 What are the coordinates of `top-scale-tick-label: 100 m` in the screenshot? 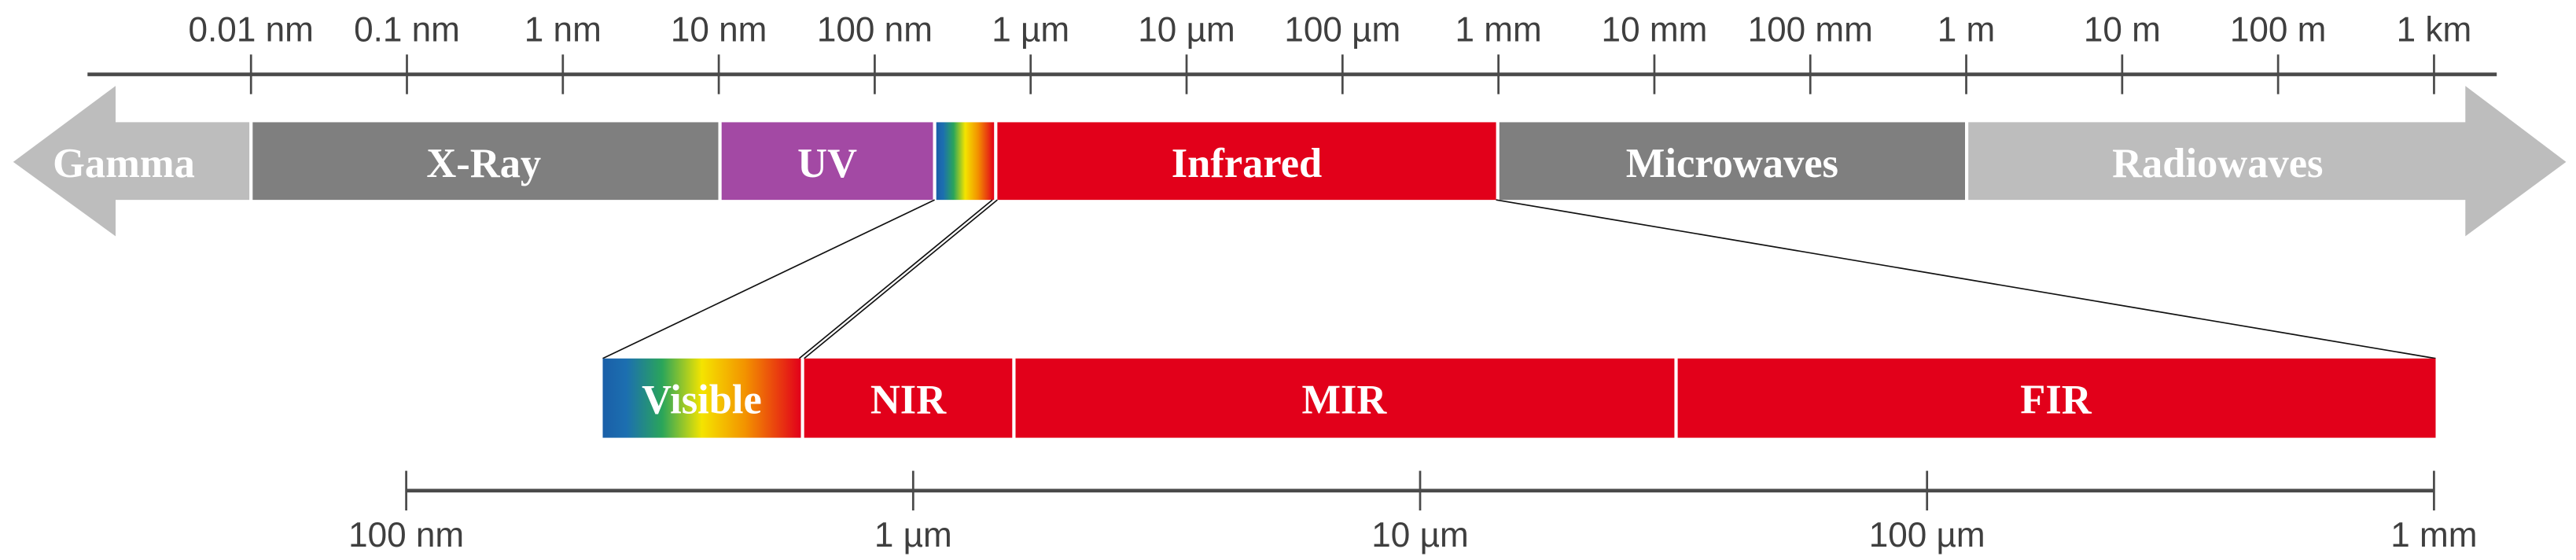 It's located at (2278, 30).